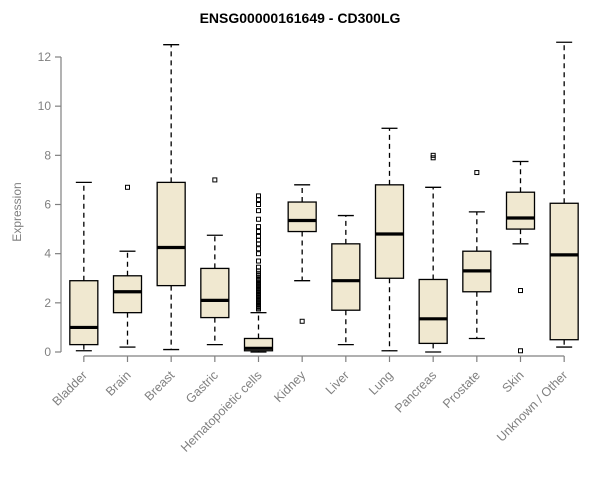 This screenshot has width=600, height=500. I want to click on boxplot-kidney, so click(302, 254).